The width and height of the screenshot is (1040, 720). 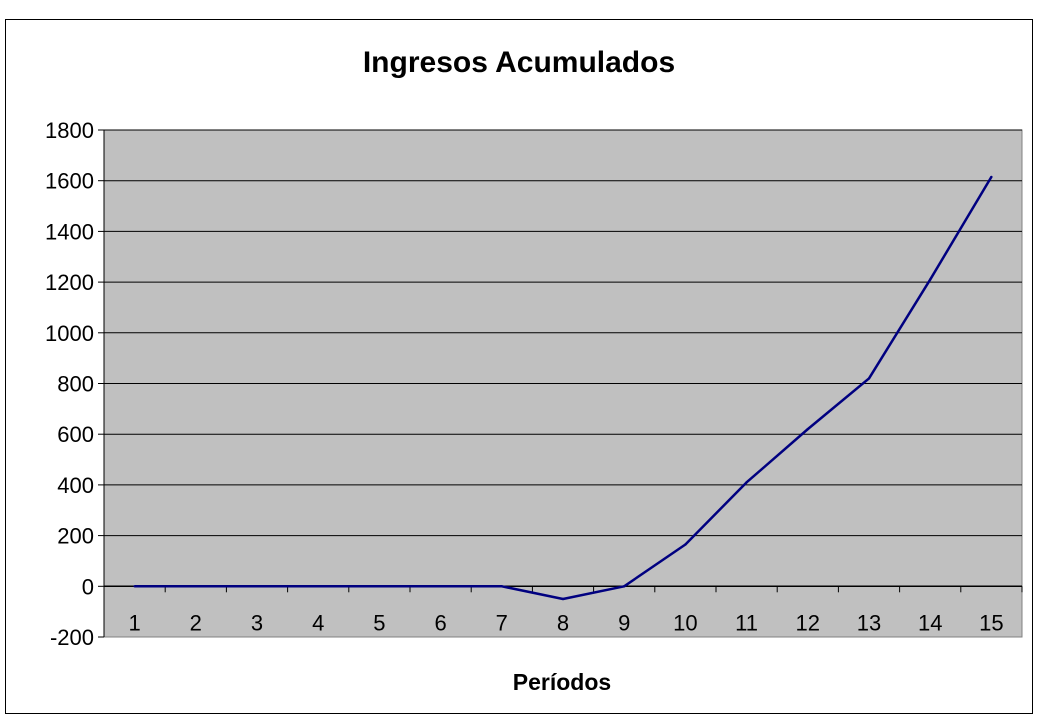 What do you see at coordinates (624, 622) in the screenshot?
I see `x-tick-label: 9` at bounding box center [624, 622].